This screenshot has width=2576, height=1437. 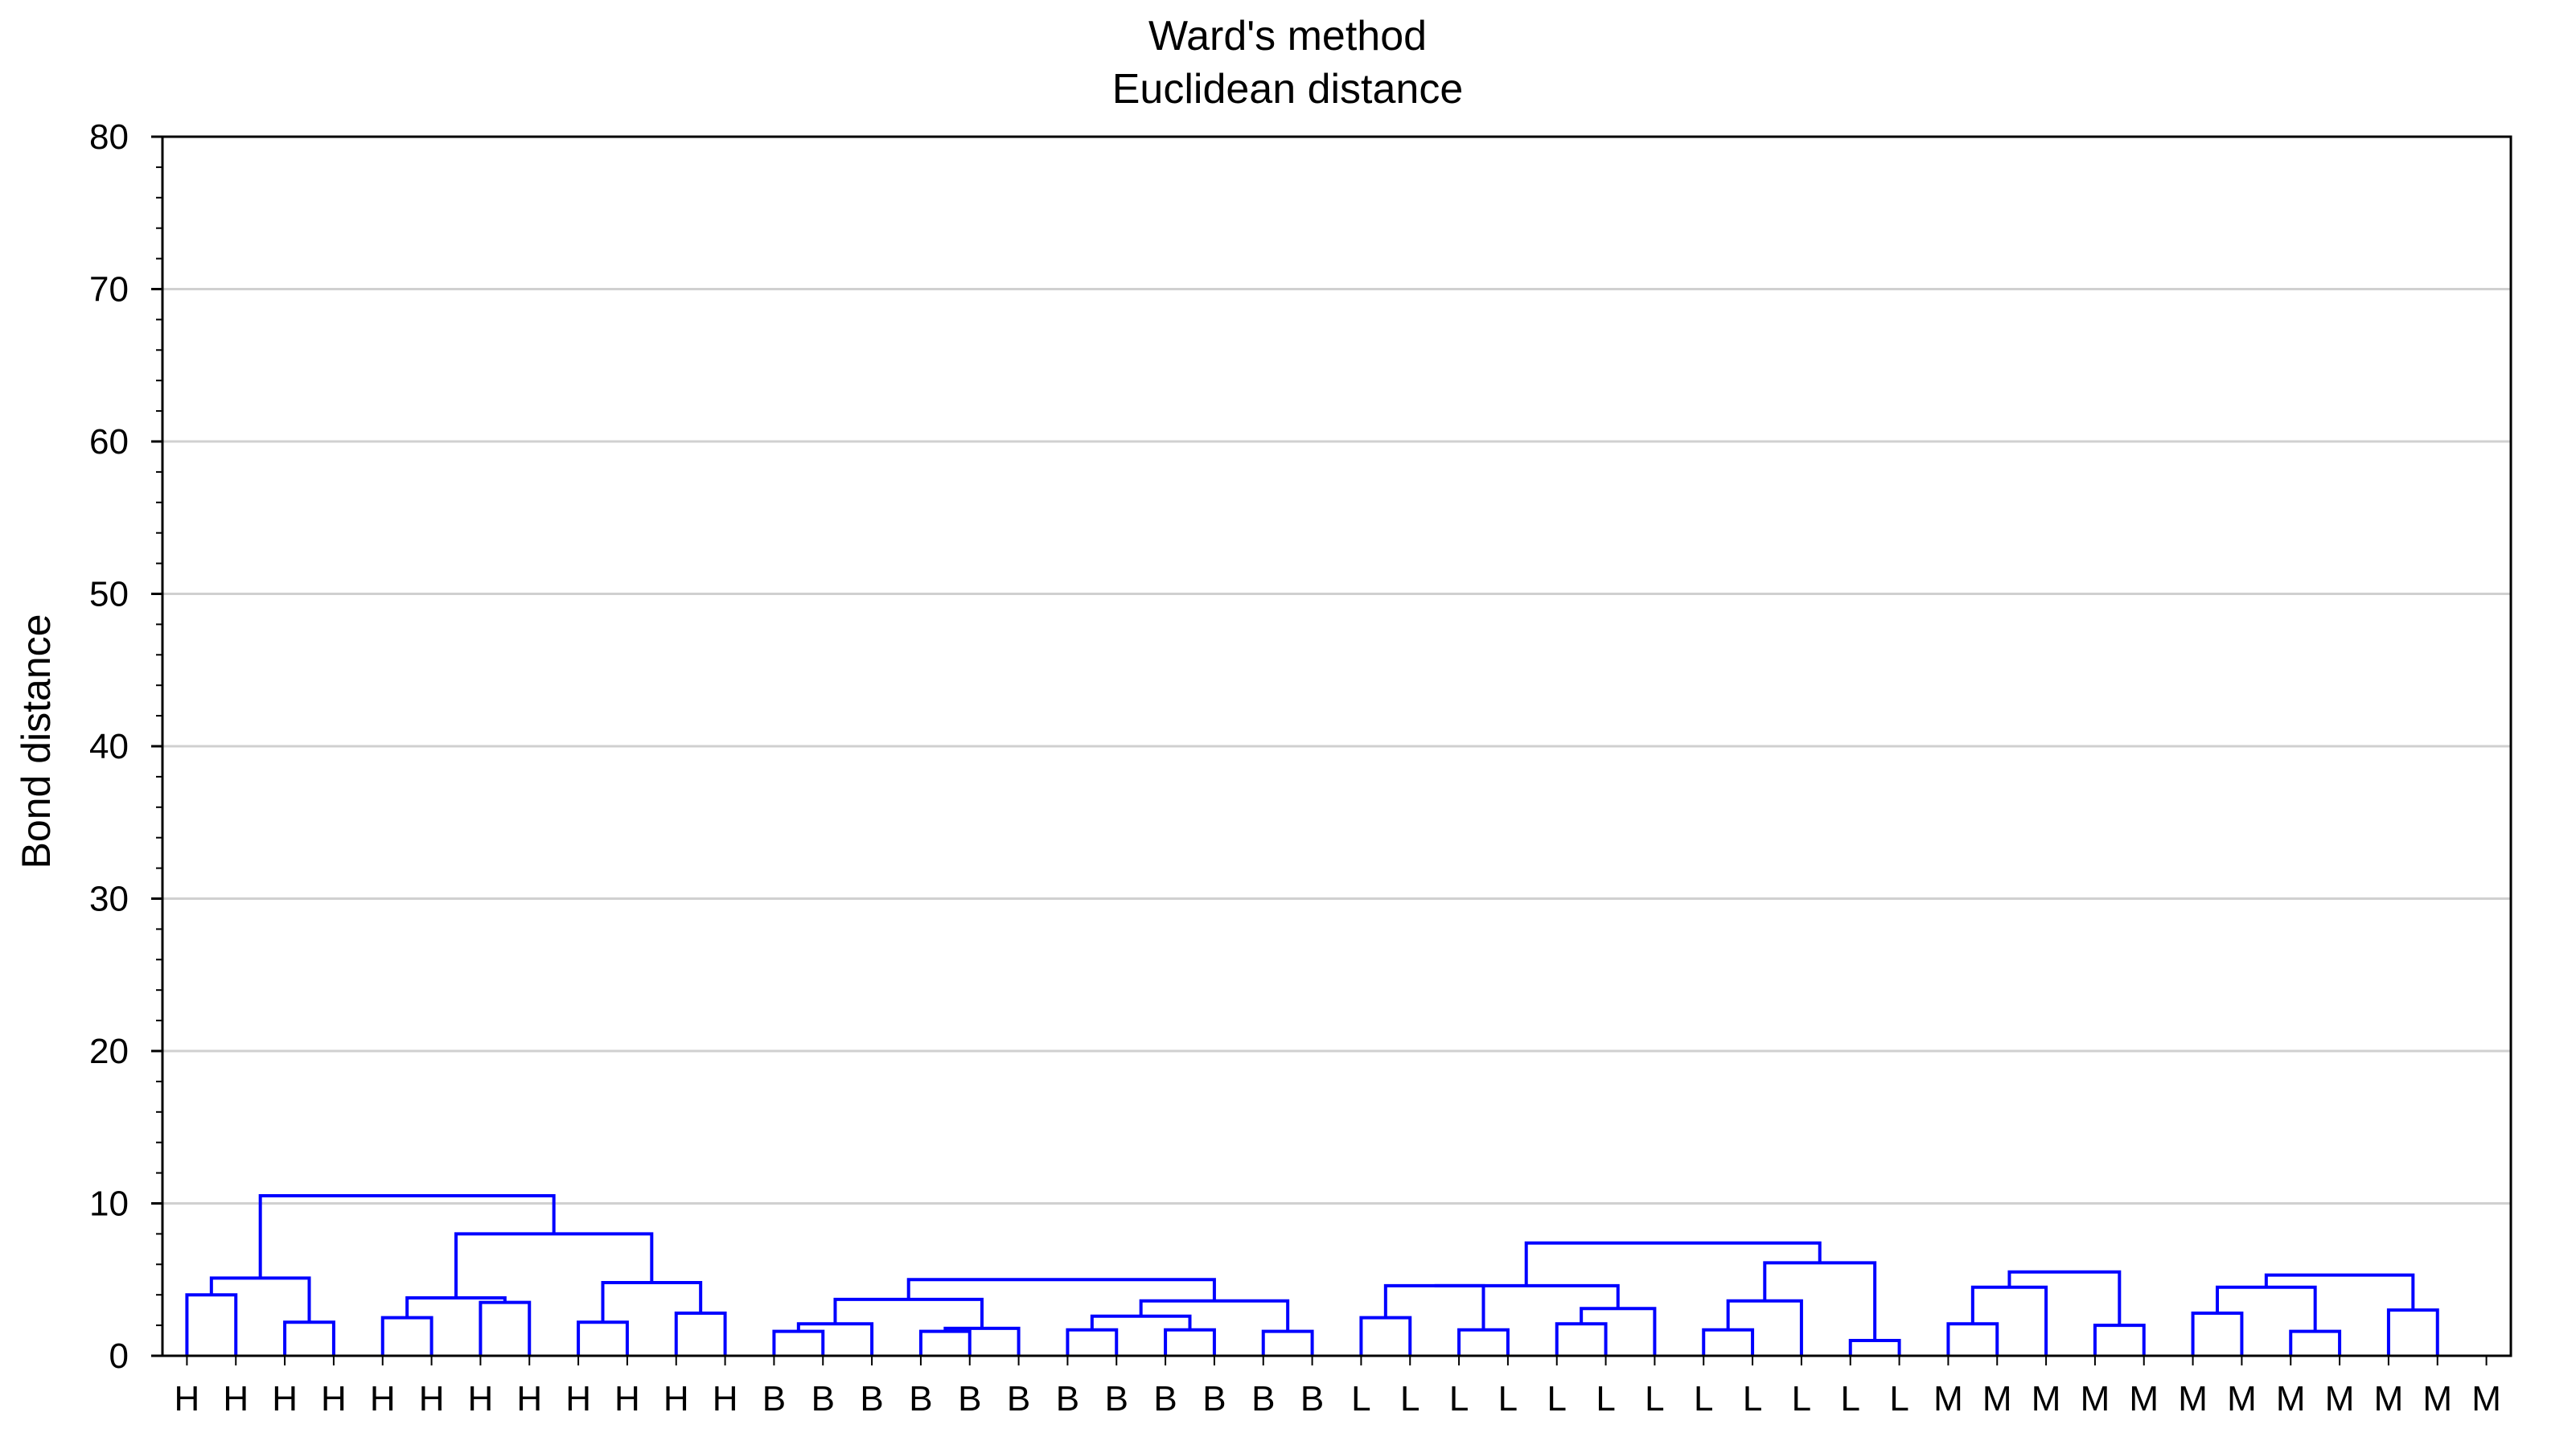 What do you see at coordinates (109, 290) in the screenshot?
I see `y-tick-label: 70` at bounding box center [109, 290].